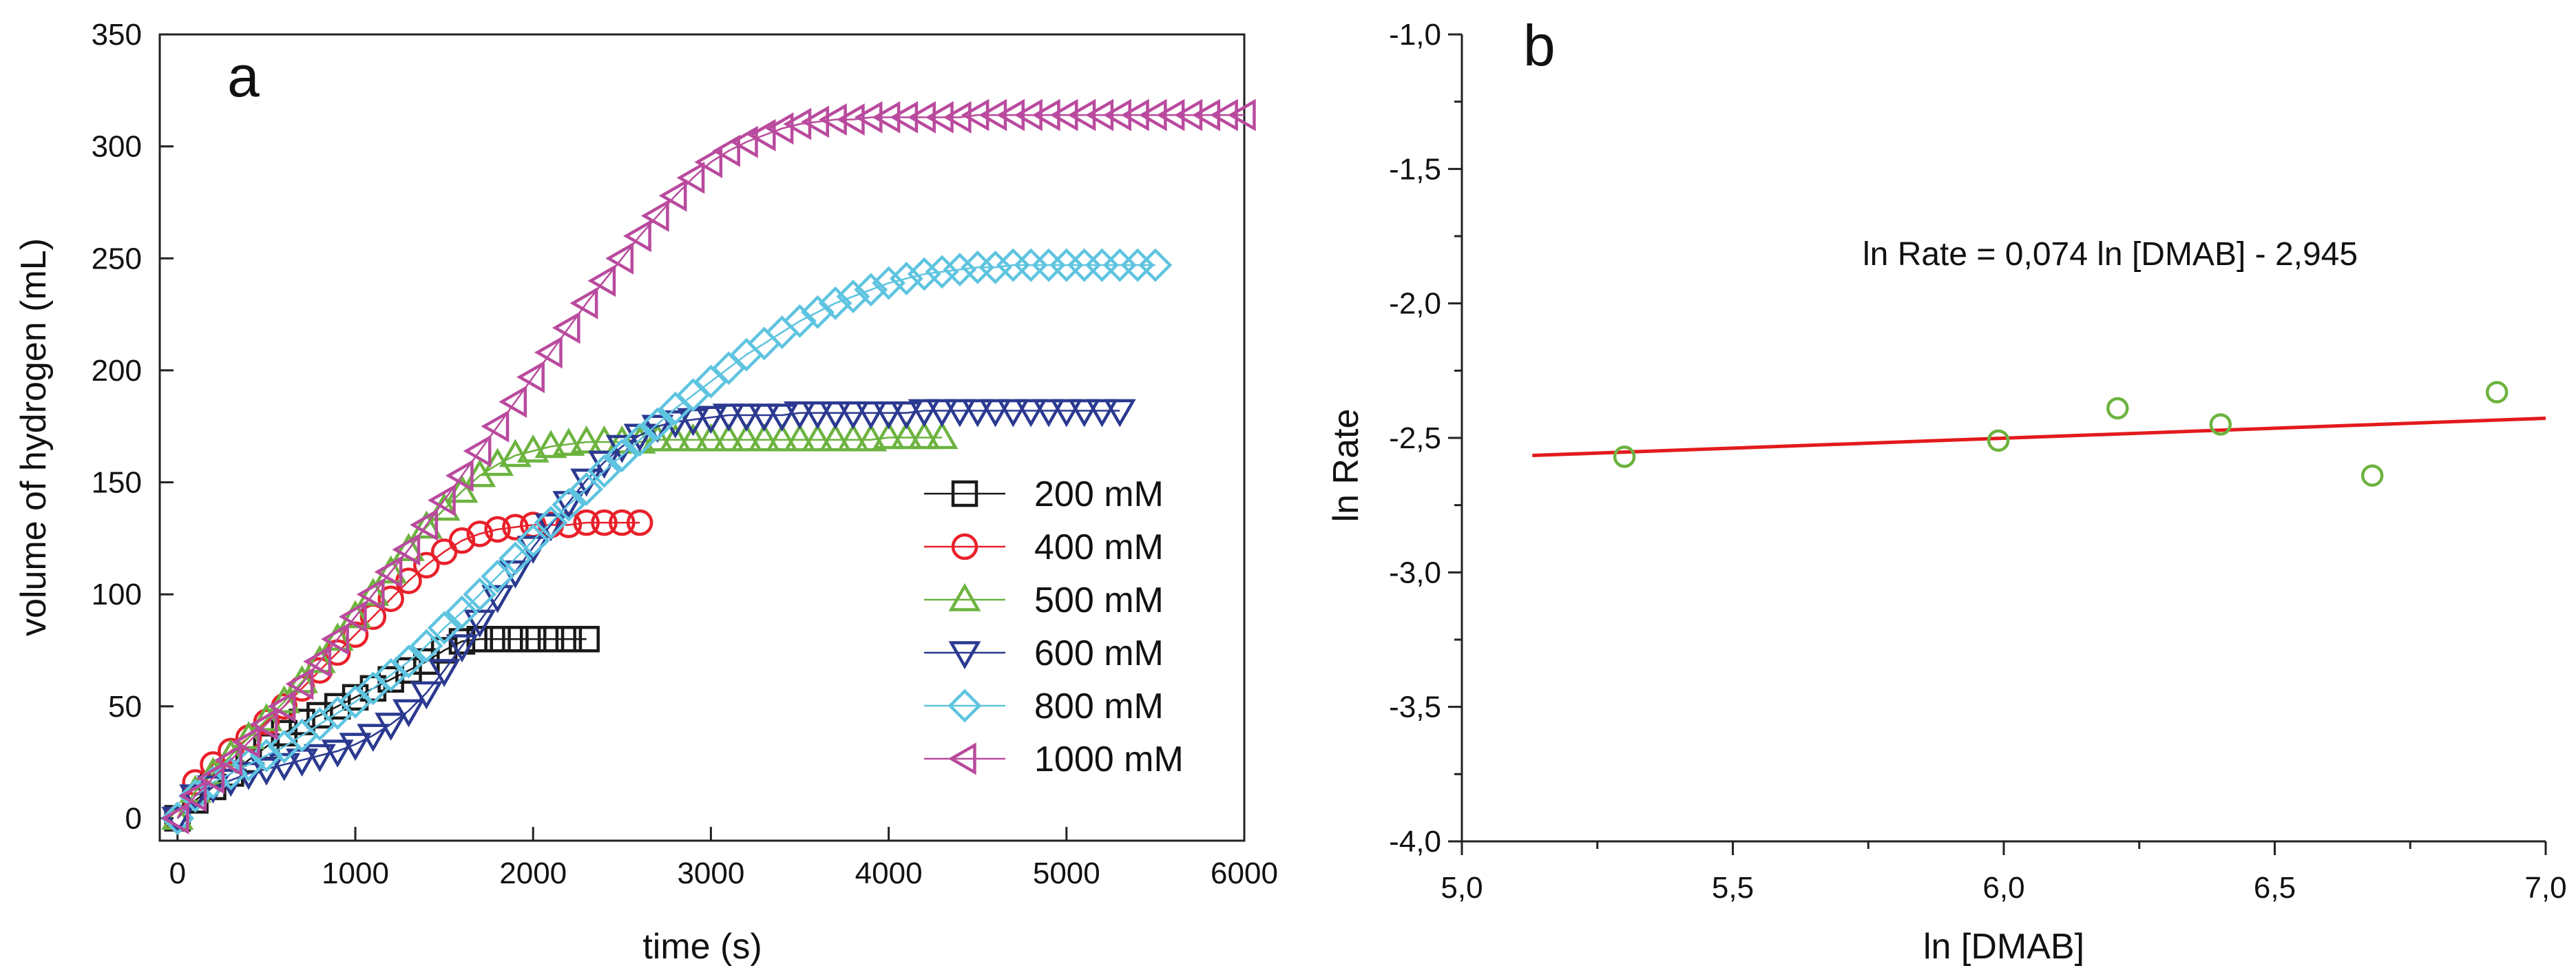  Describe the element at coordinates (1462, 888) in the screenshot. I see `b-xtick-label: 5,0` at that location.